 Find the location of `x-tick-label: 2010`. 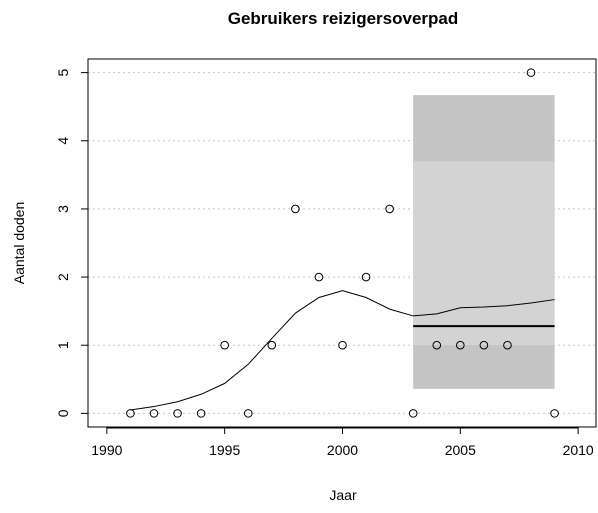

x-tick-label: 2010 is located at coordinates (578, 450).